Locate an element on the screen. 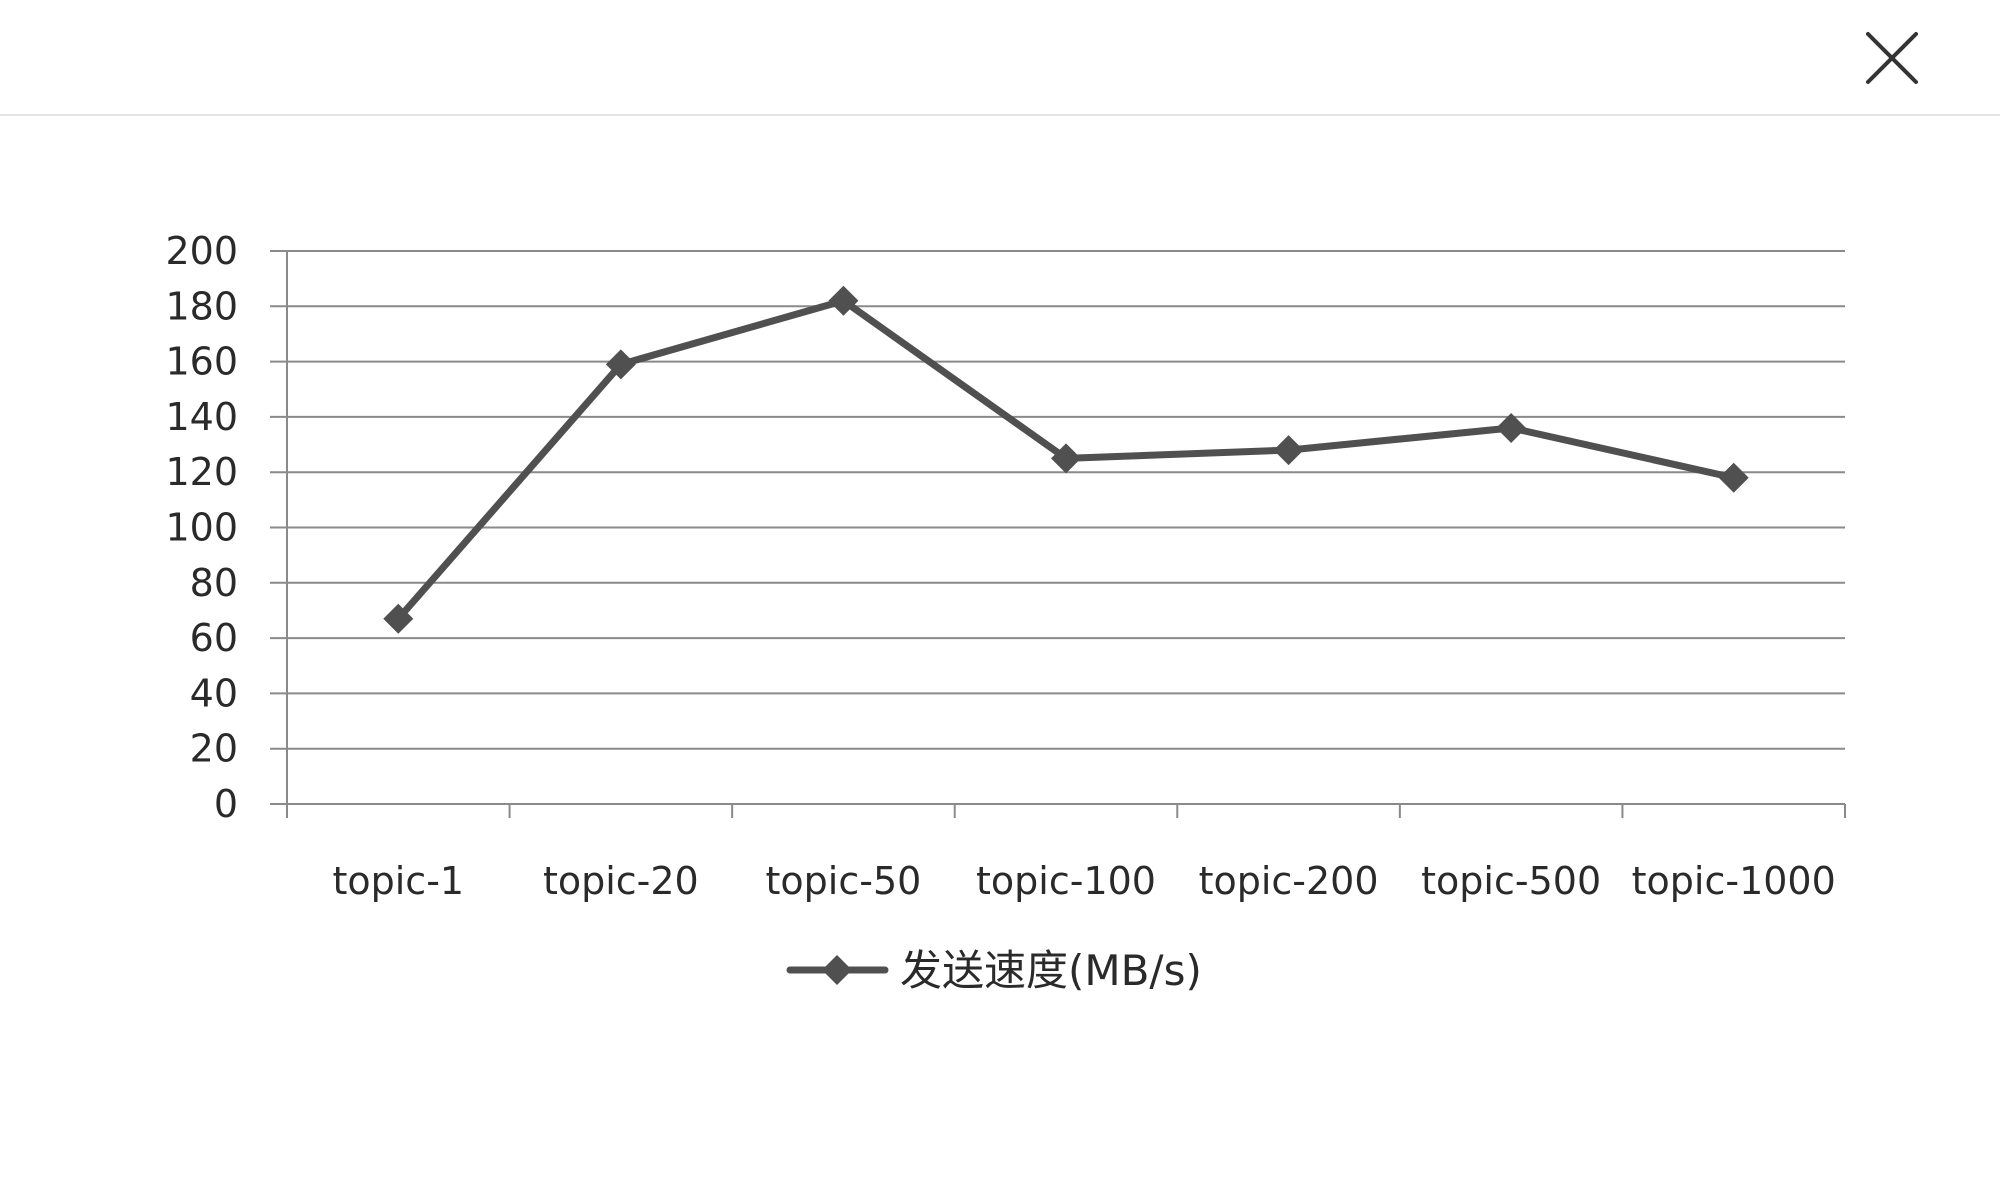 Image resolution: width=2000 pixels, height=1200 pixels. y-tick-labels: 0 20 40 60 80 100 120 140 160 180 200 is located at coordinates (201, 527).